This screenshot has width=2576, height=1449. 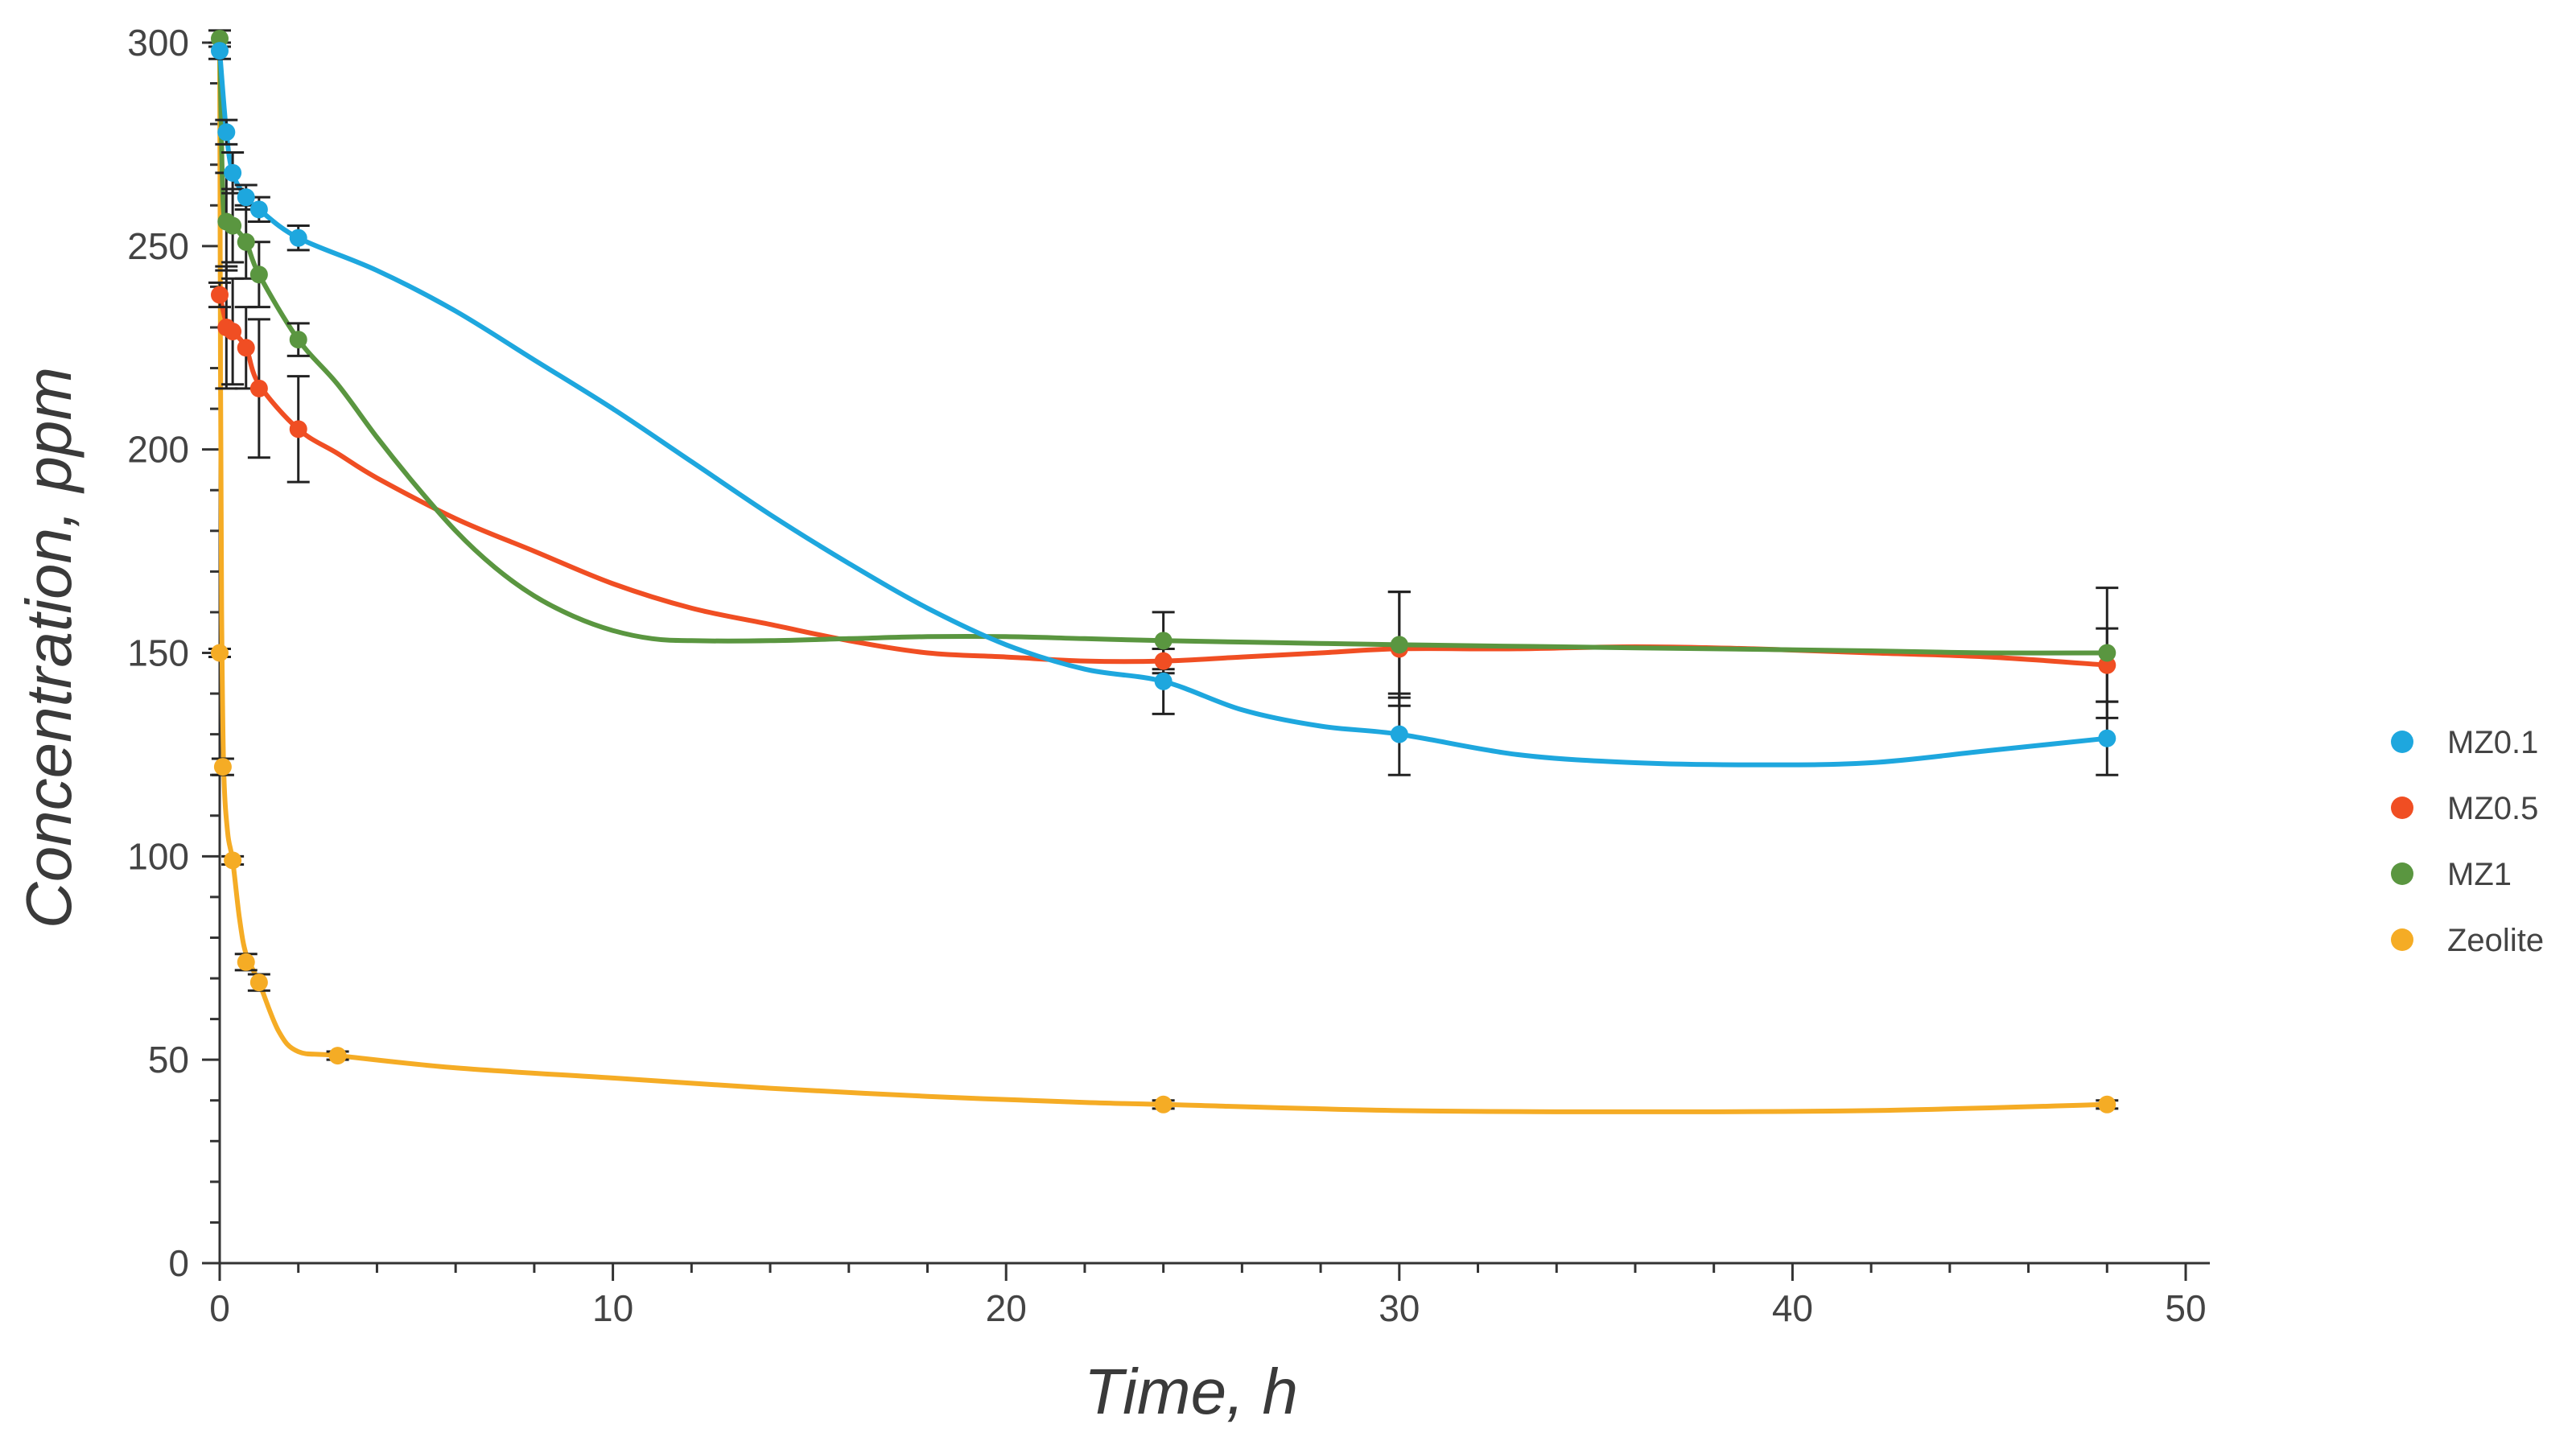 What do you see at coordinates (158, 246) in the screenshot?
I see `y-tick-label: 250` at bounding box center [158, 246].